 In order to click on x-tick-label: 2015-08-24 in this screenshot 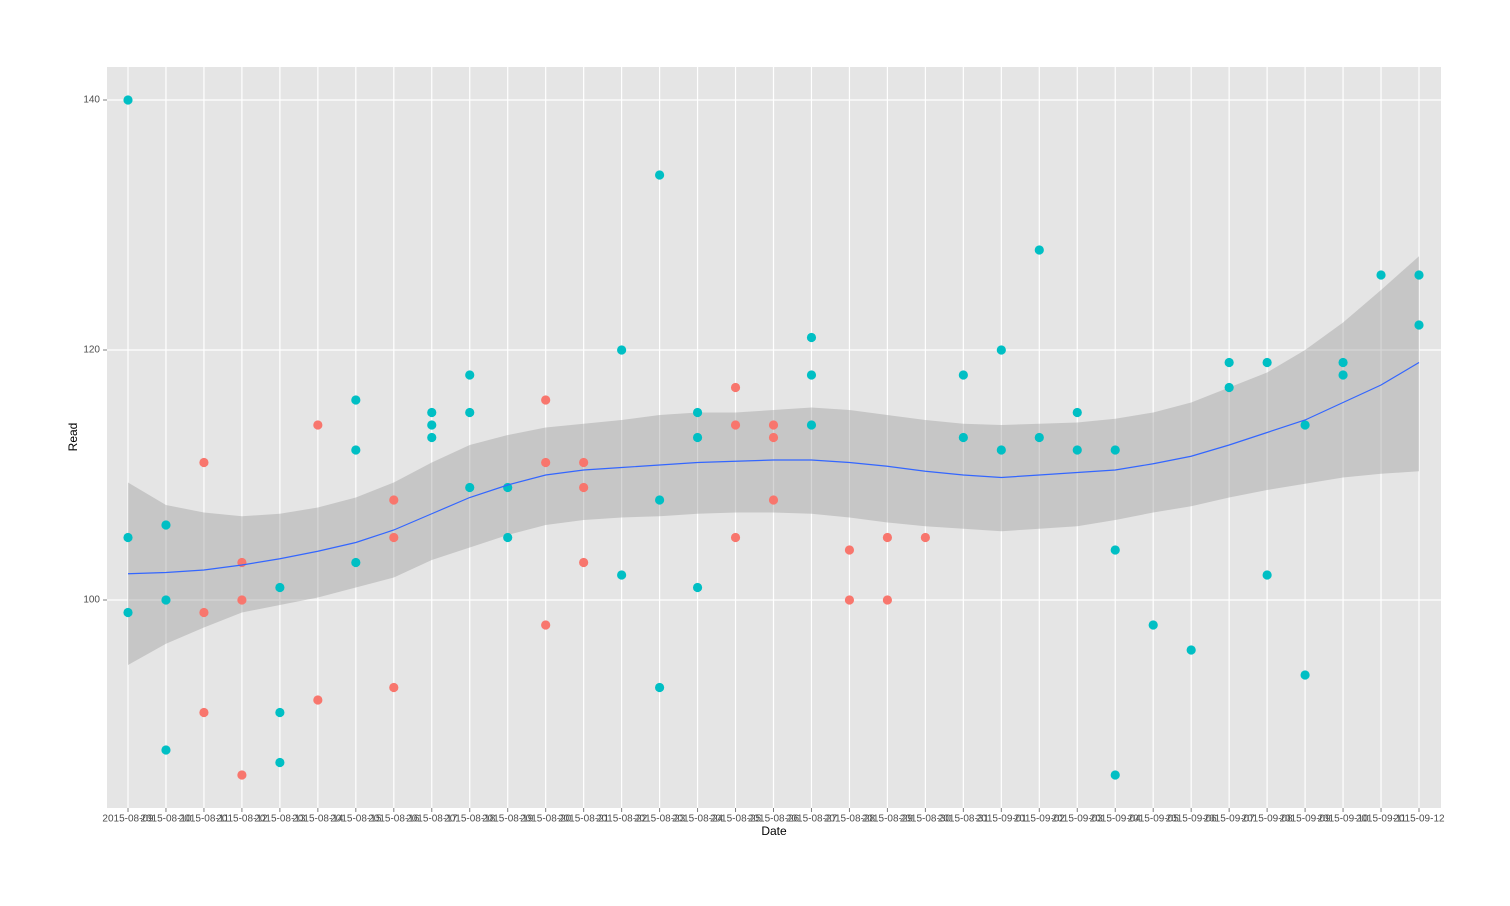, I will do `click(698, 819)`.